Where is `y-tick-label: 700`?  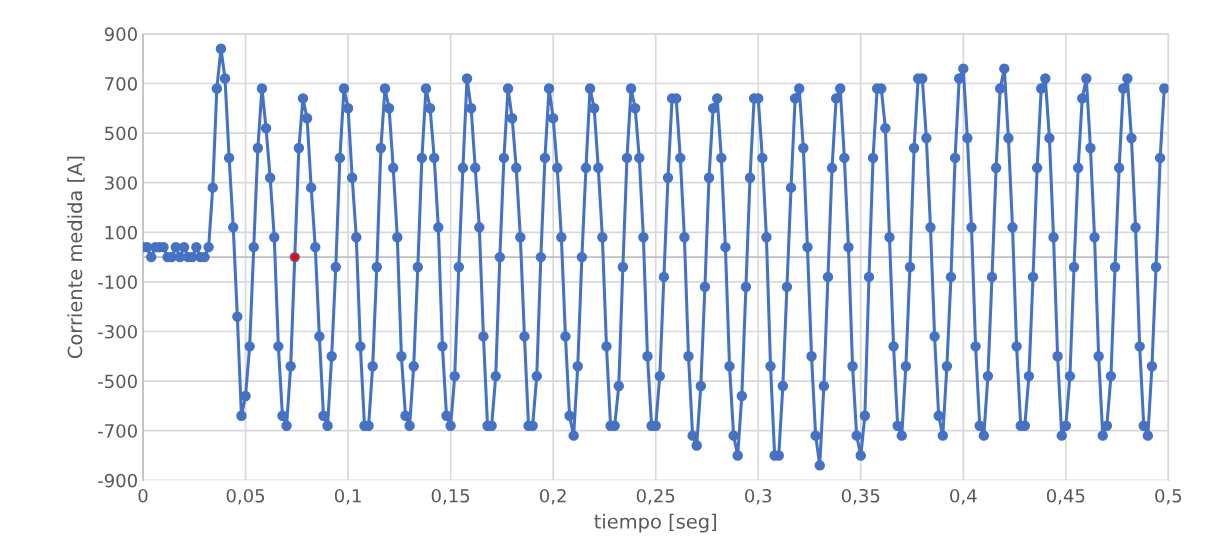 y-tick-label: 700 is located at coordinates (121, 83).